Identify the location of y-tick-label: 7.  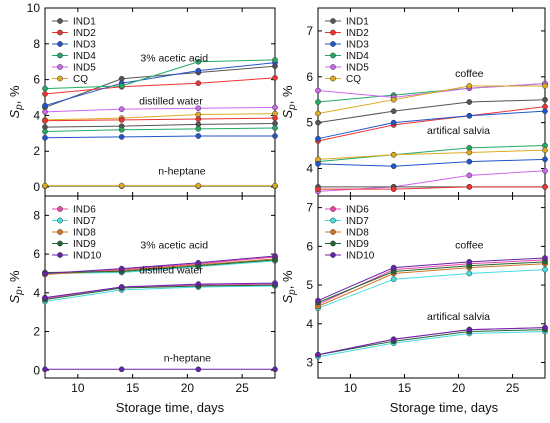
(309, 208).